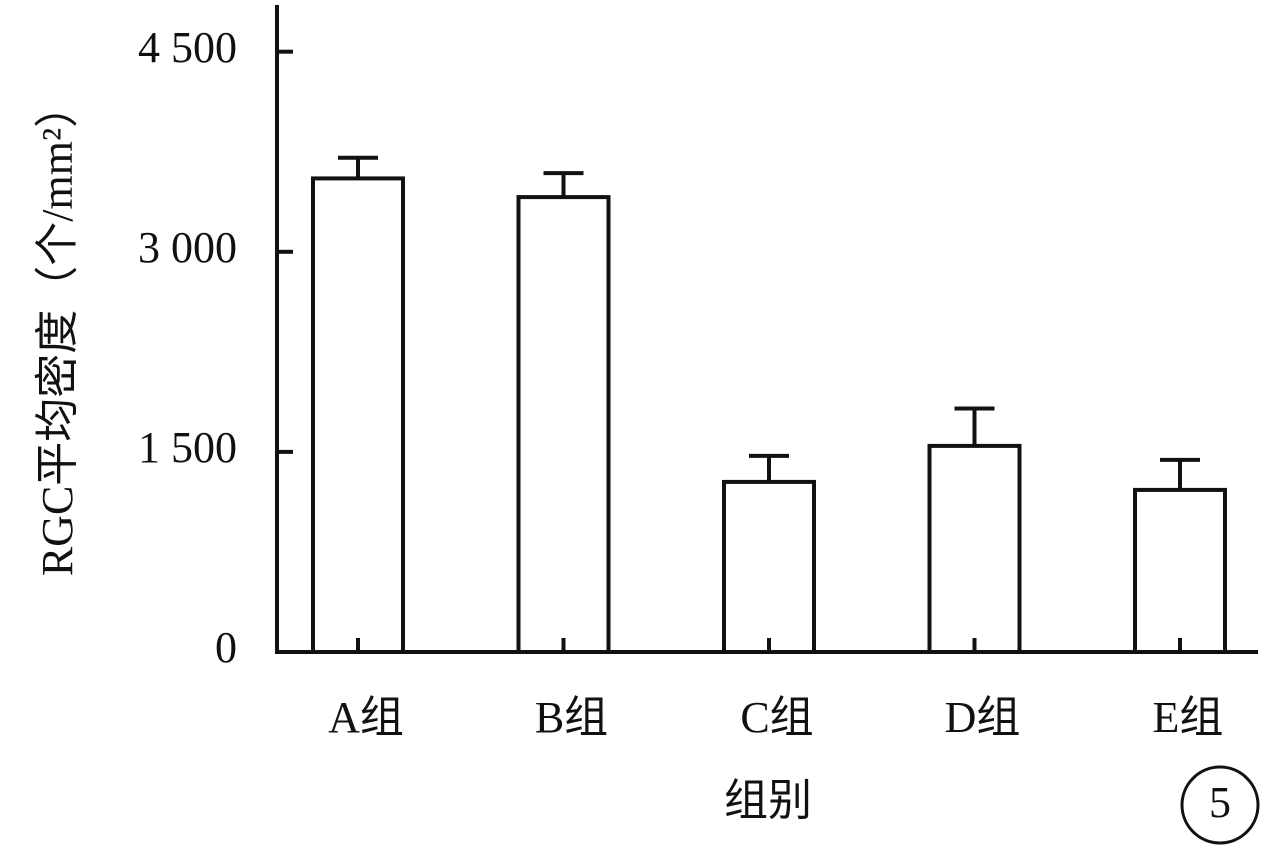 The image size is (1280, 852). Describe the element at coordinates (187, 447) in the screenshot. I see `y-tick-label: 1 500` at that location.